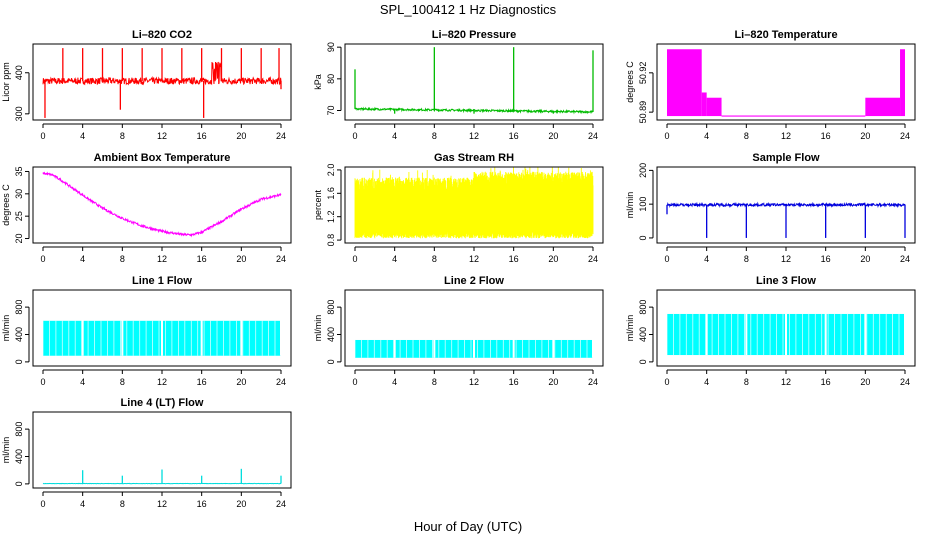  I want to click on panel-10: Line 4 (LT) Flow ml/min 0 4 8 12 16 20 24 0 400 800, so click(146, 453).